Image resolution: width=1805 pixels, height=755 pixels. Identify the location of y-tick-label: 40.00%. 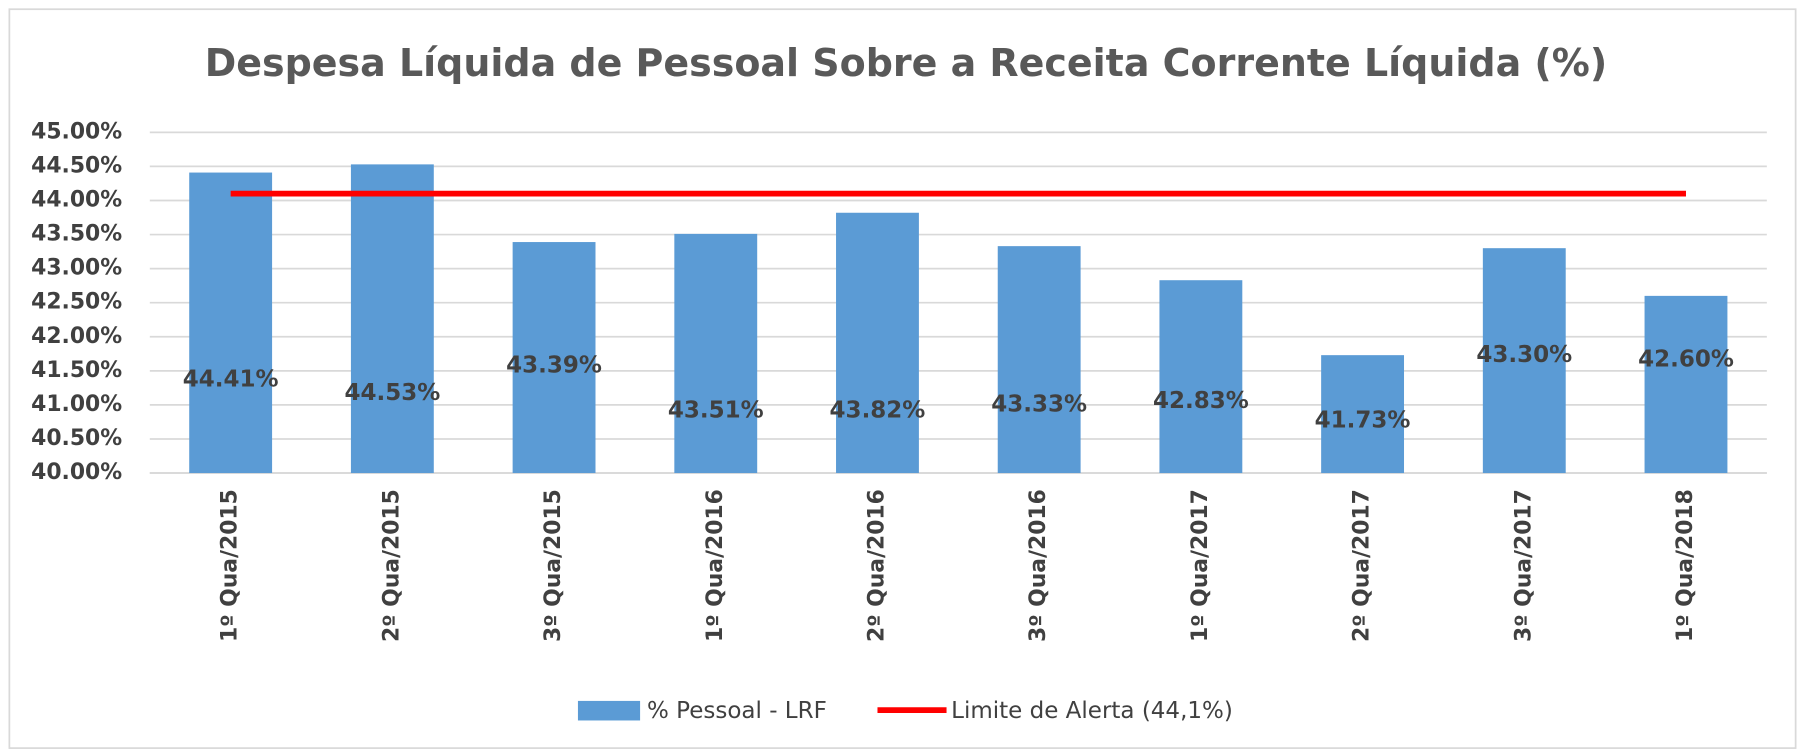
(76, 472).